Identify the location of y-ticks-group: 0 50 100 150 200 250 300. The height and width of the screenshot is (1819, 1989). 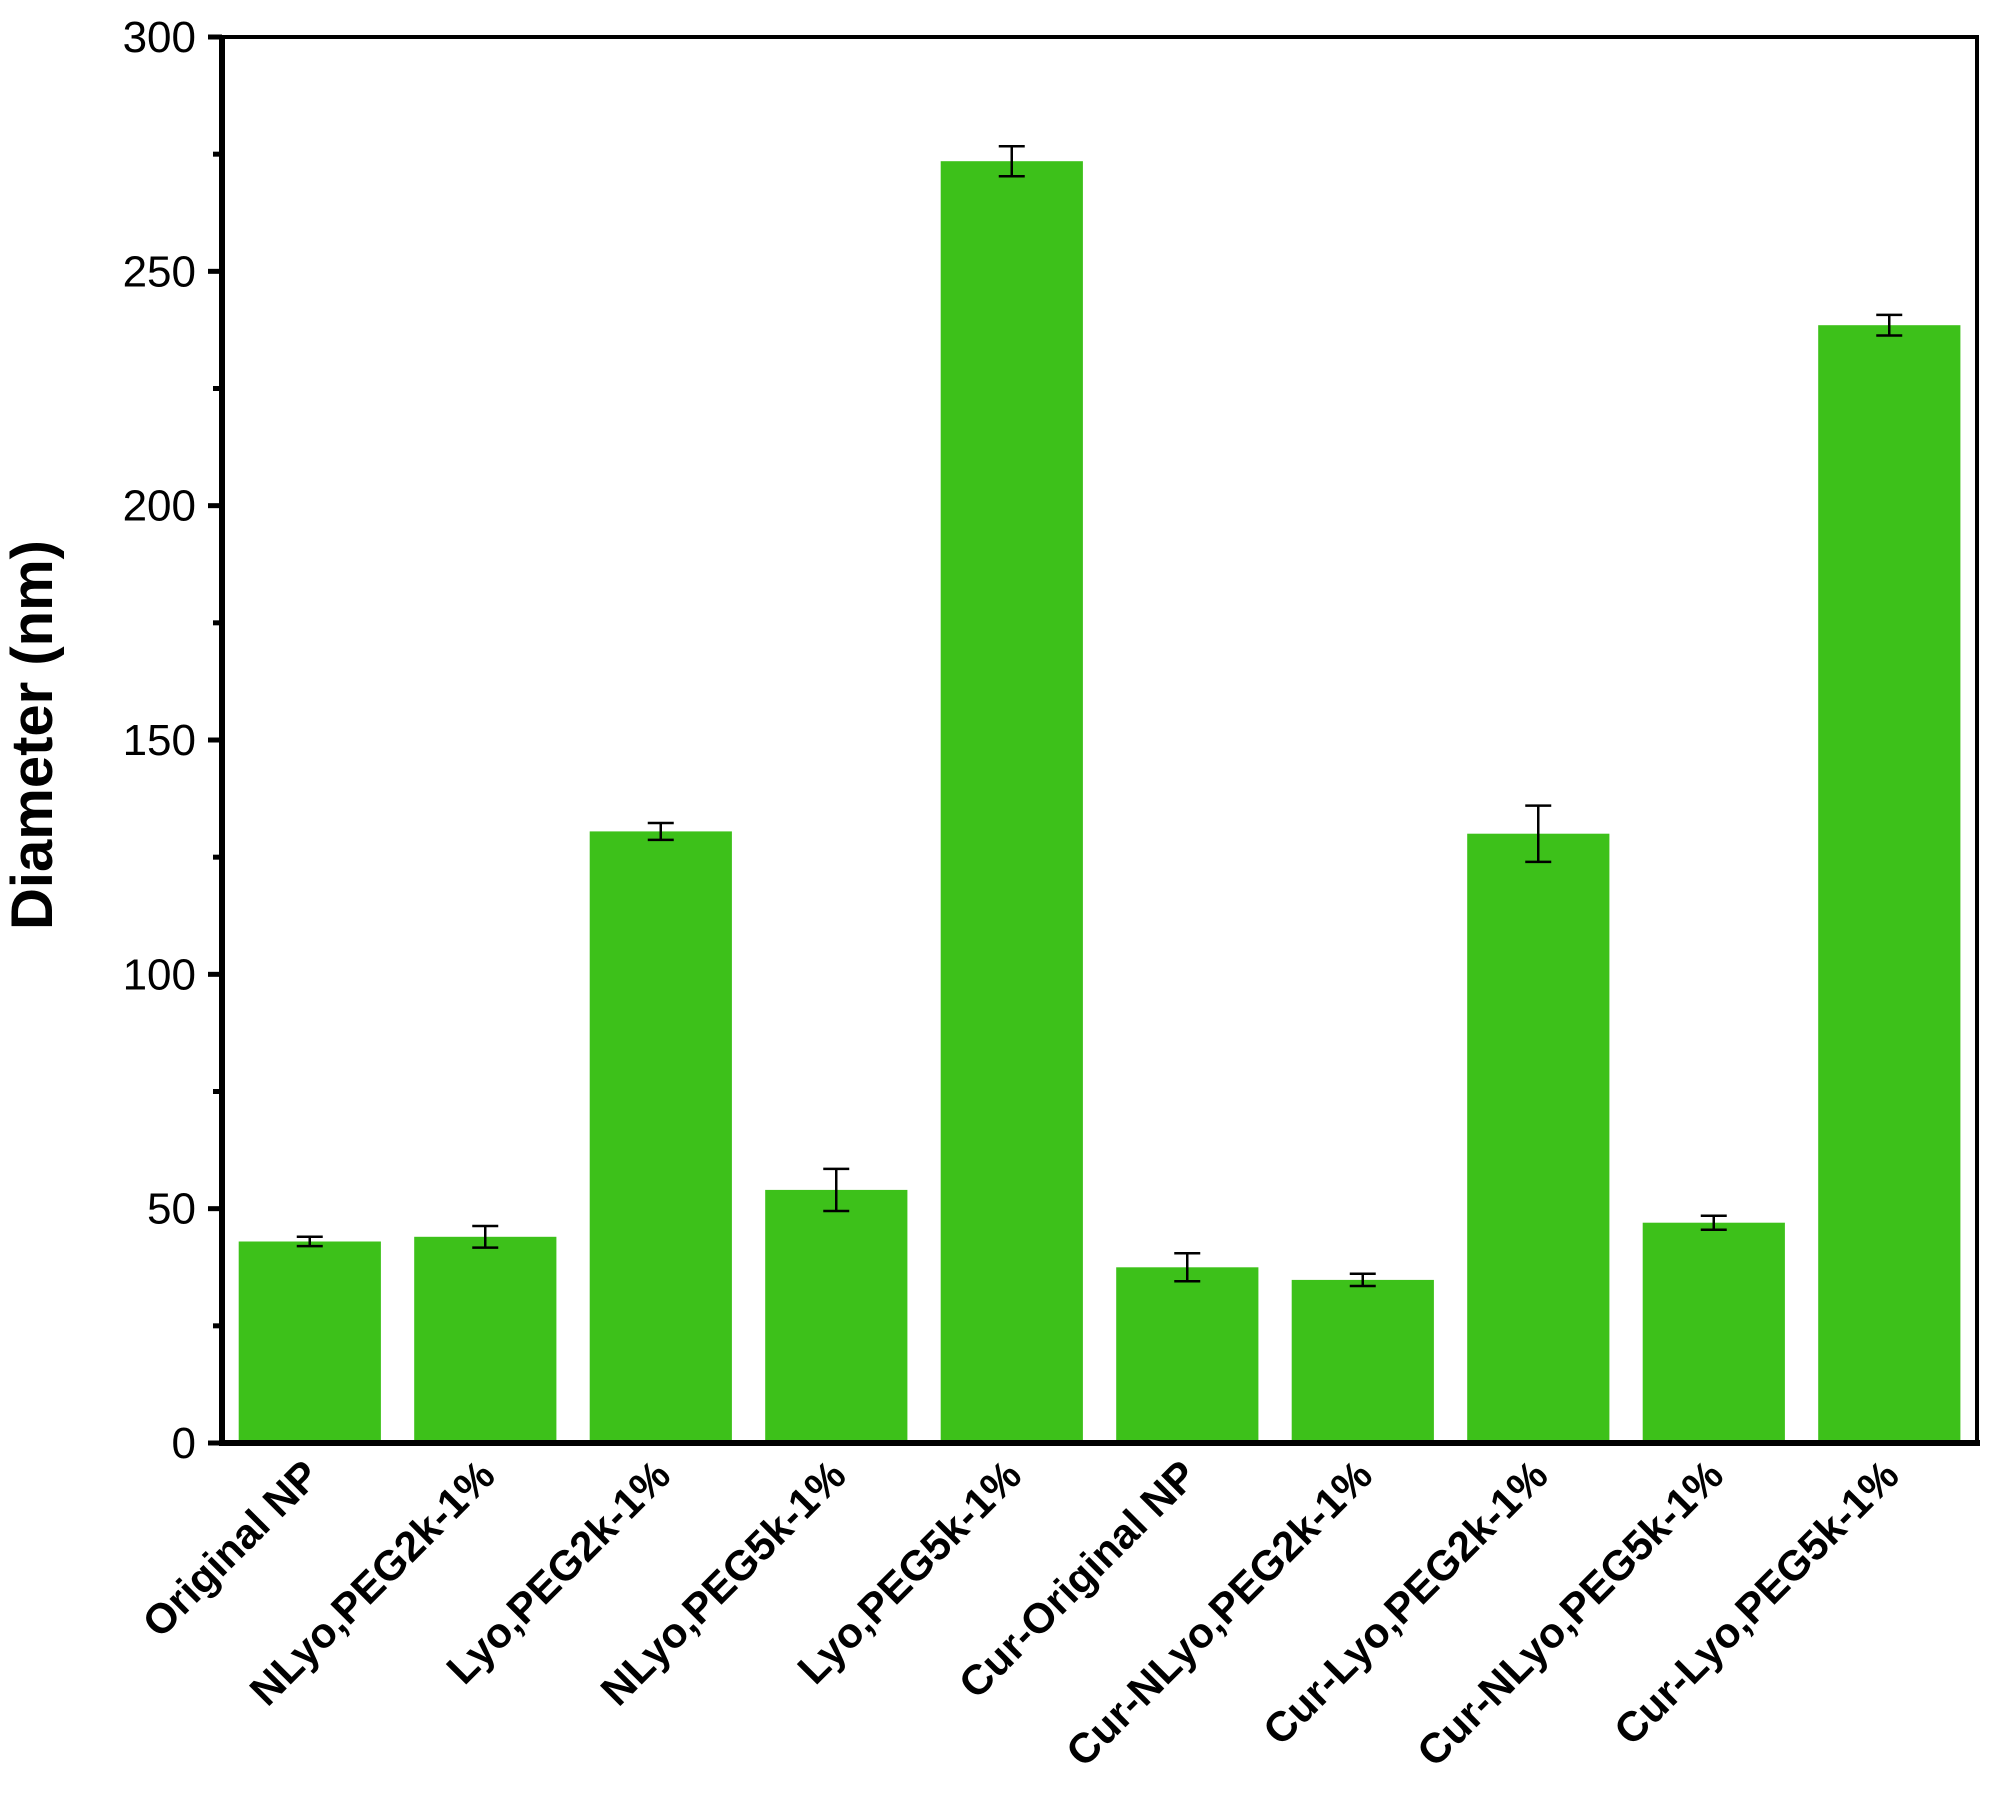
(172, 740).